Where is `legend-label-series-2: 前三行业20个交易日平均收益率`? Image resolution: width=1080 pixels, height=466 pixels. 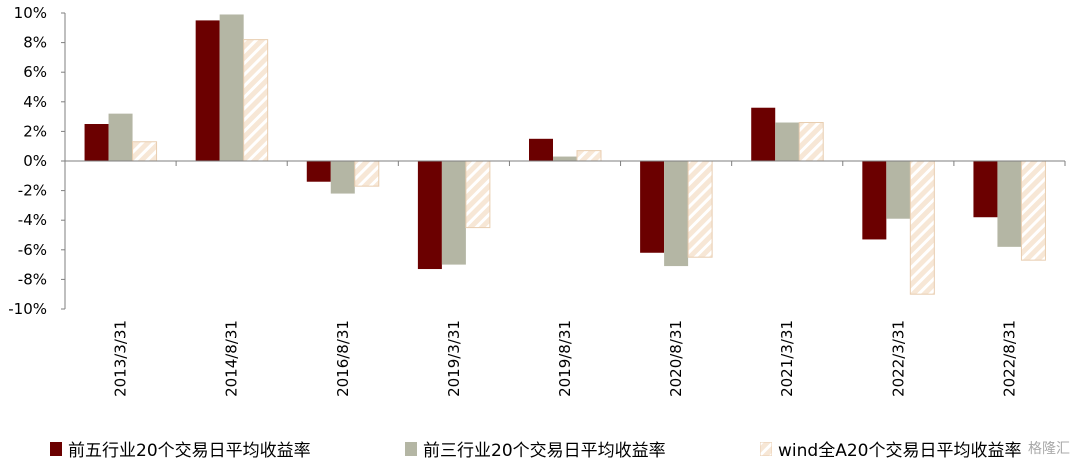
legend-label-series-2: 前三行业20个交易日平均收益率 is located at coordinates (544, 451).